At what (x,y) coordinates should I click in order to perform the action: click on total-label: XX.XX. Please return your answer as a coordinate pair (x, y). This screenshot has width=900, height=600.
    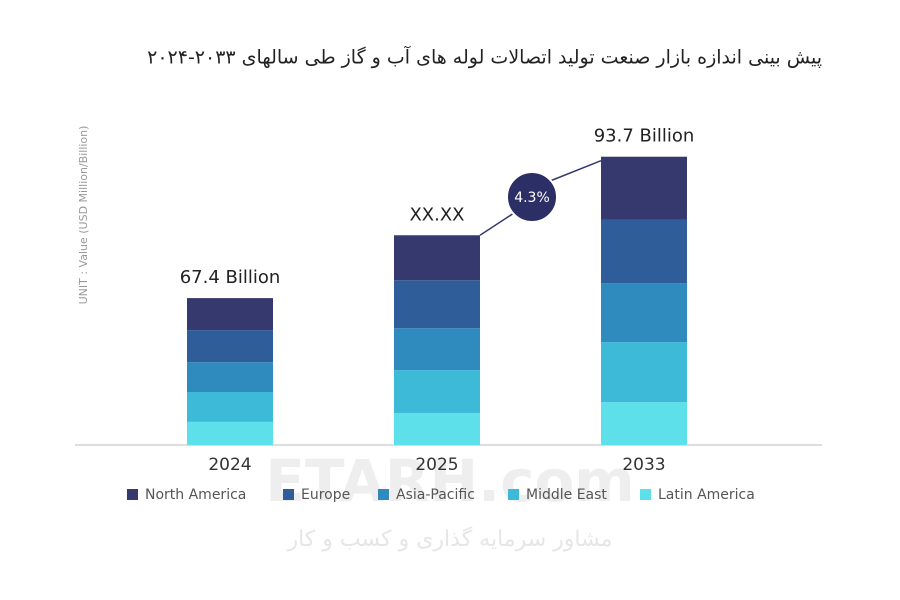
    Looking at the image, I should click on (436, 214).